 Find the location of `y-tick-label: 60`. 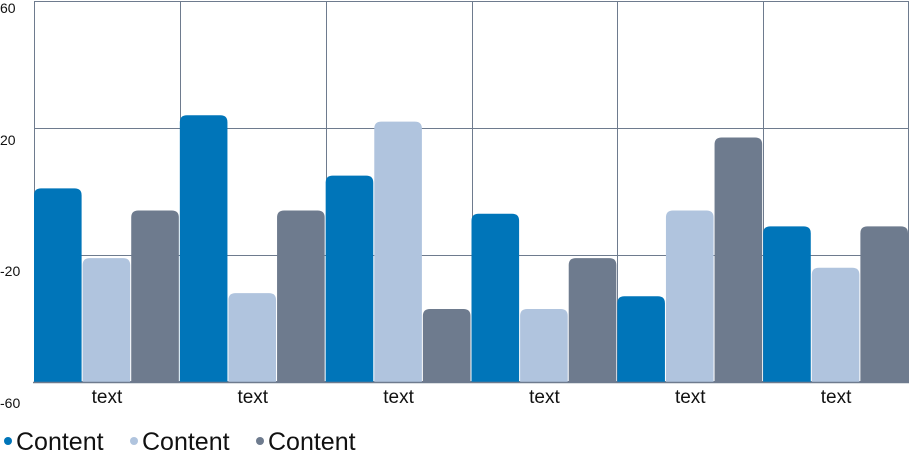

y-tick-label: 60 is located at coordinates (8, 8).